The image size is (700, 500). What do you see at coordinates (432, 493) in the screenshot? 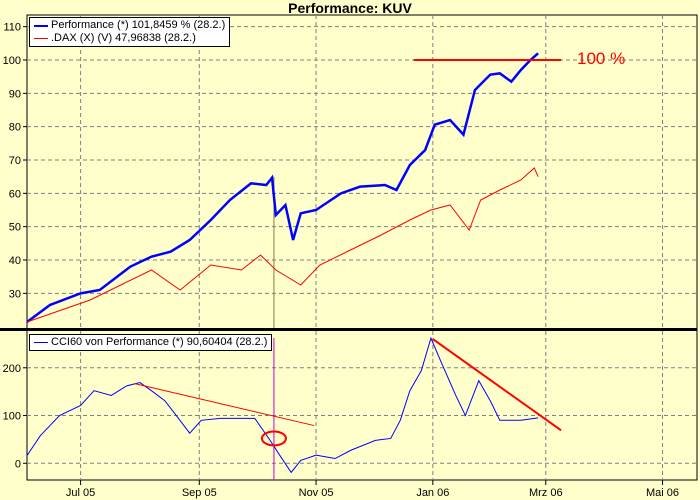
I see `x-tick-label: Jan 06` at bounding box center [432, 493].